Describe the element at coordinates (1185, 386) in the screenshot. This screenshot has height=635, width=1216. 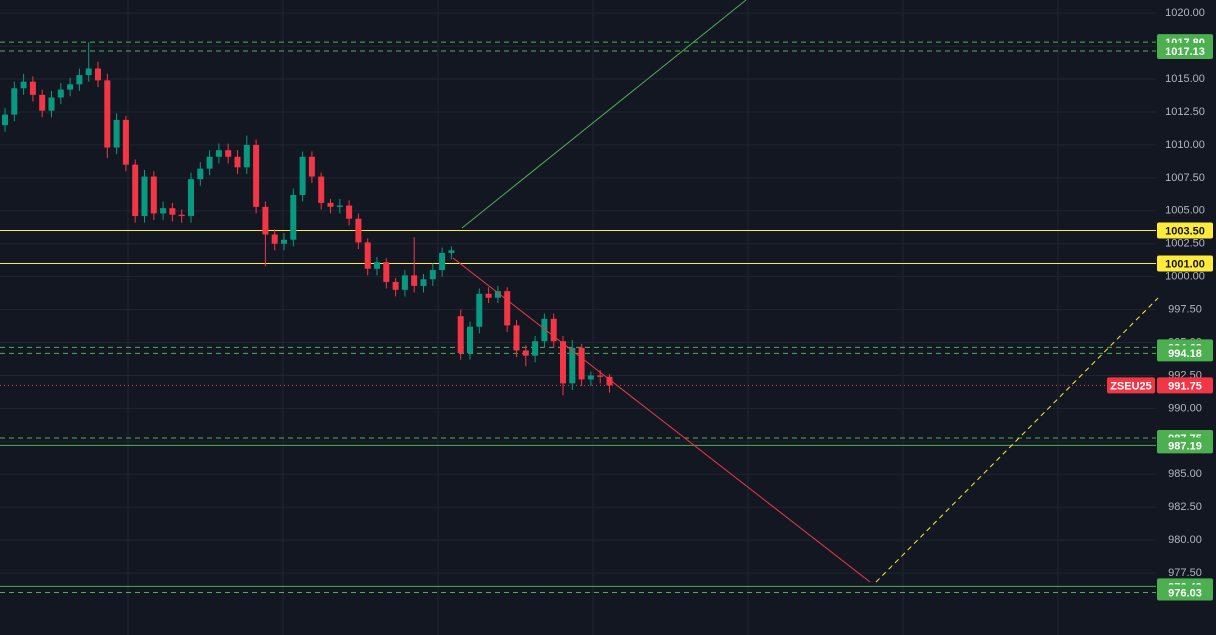
I see `last-price-label: 991.75` at that location.